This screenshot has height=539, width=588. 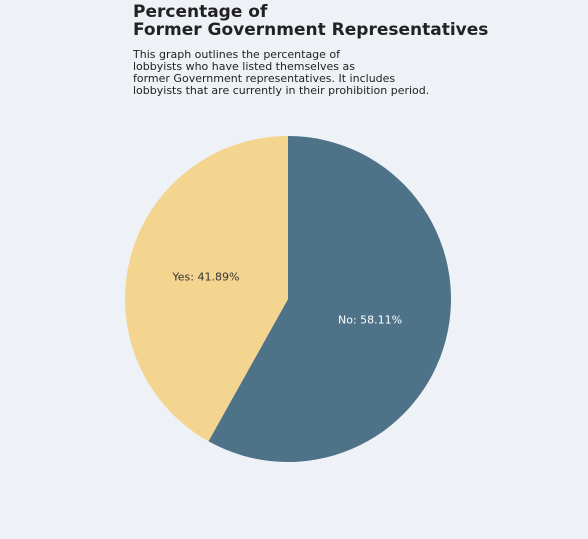 What do you see at coordinates (370, 319) in the screenshot?
I see `slice-label: No: 58.11%` at bounding box center [370, 319].